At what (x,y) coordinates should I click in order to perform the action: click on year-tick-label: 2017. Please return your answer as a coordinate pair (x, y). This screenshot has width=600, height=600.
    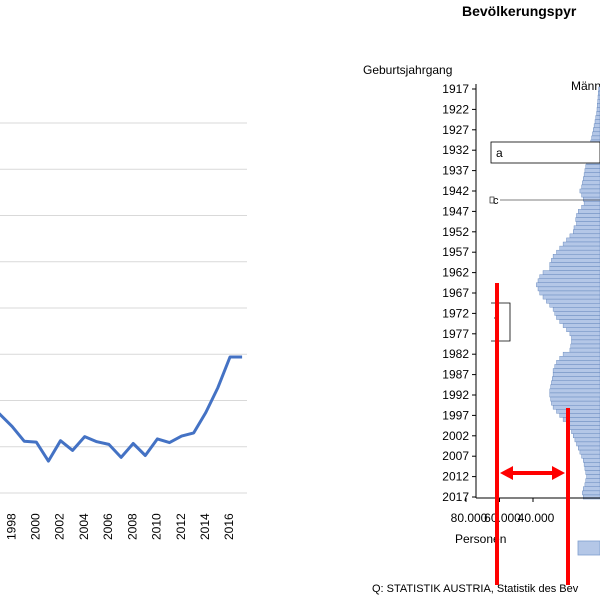
    Looking at the image, I should click on (455, 497).